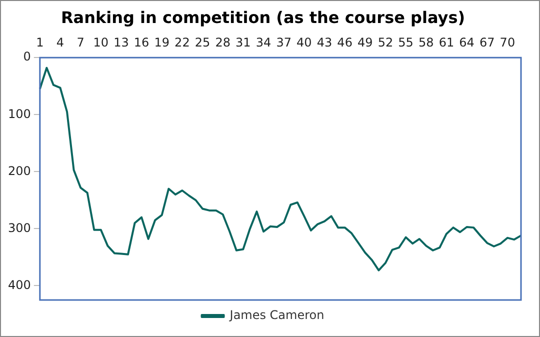 The height and width of the screenshot is (337, 540). What do you see at coordinates (324, 43) in the screenshot?
I see `x-tick-label: 43` at bounding box center [324, 43].